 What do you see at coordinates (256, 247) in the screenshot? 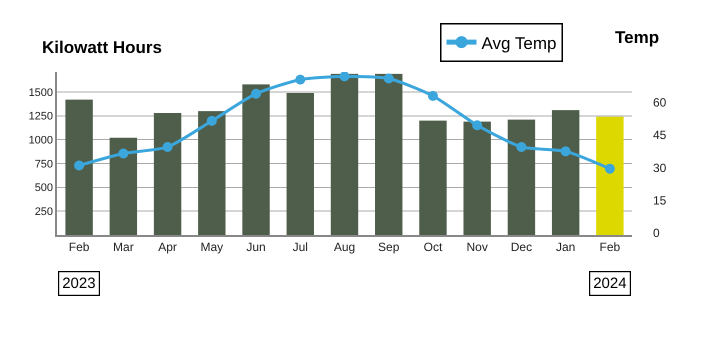
I see `x-tick-label: Jun` at bounding box center [256, 247].